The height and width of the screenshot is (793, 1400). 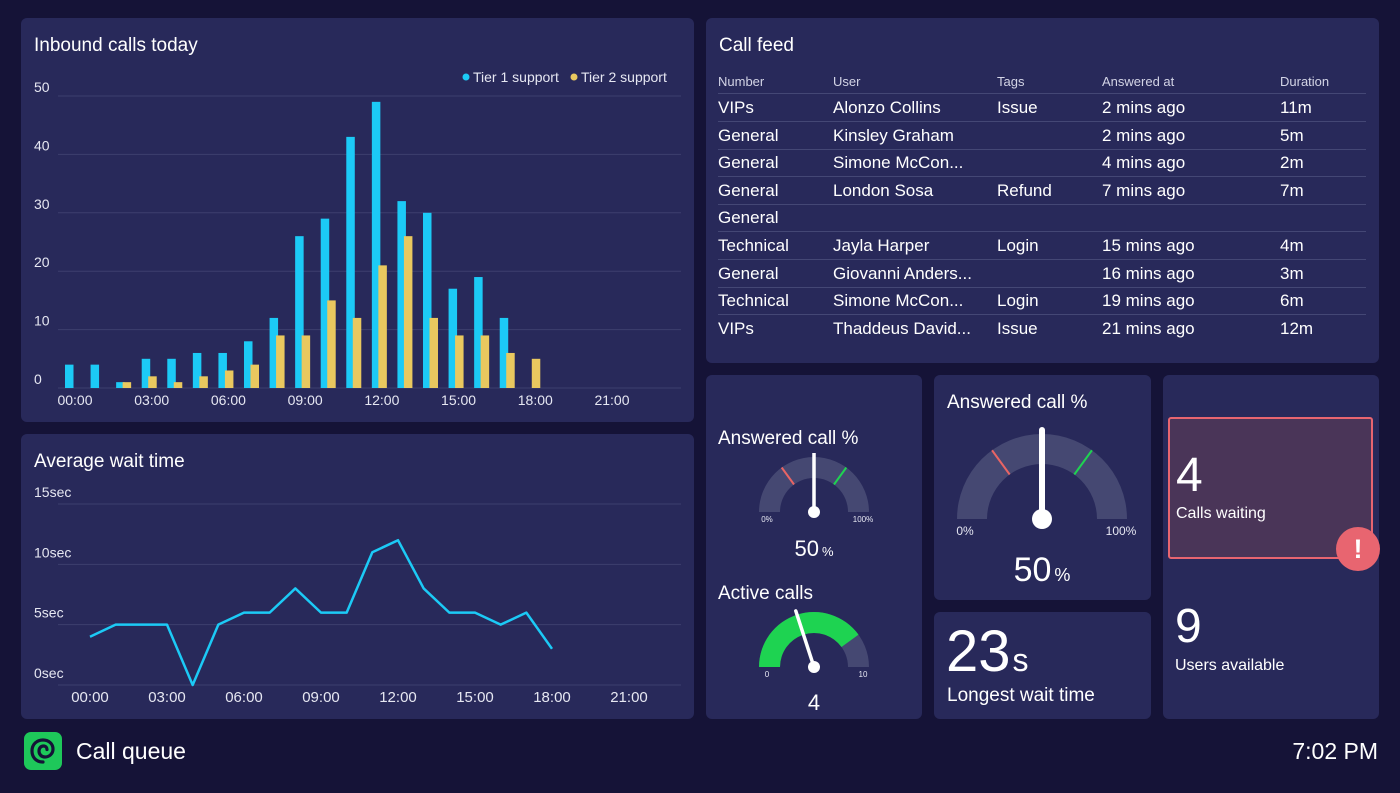 I want to click on legend-label: Tier 2 support, so click(x=624, y=77).